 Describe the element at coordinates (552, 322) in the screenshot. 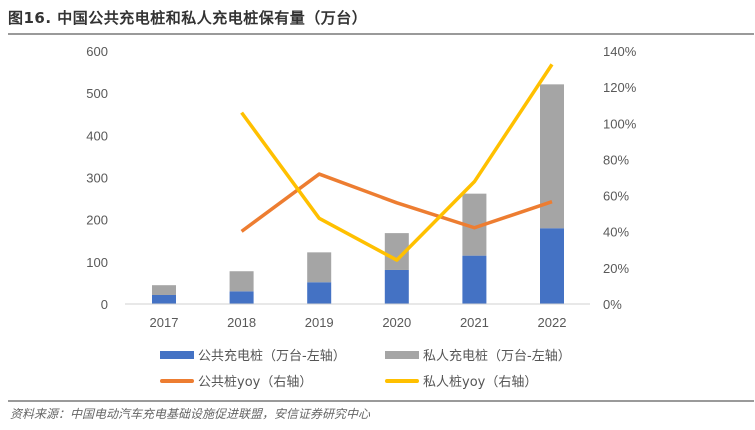

I see `x-tick-label: 2022` at that location.